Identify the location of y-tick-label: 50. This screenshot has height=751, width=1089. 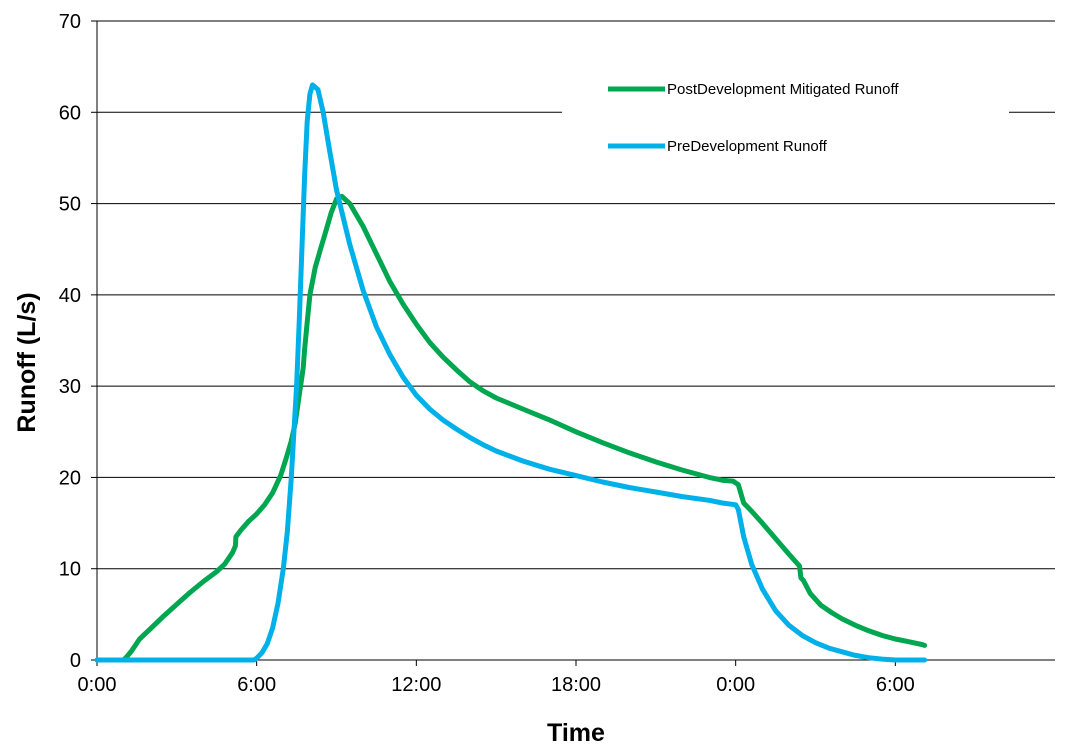
(70, 205).